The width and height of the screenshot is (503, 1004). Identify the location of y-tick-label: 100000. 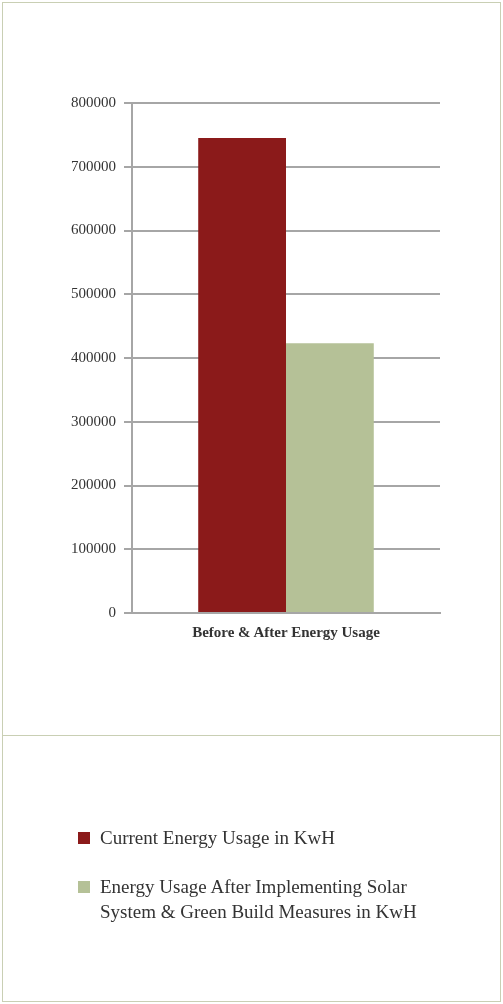
(93, 548).